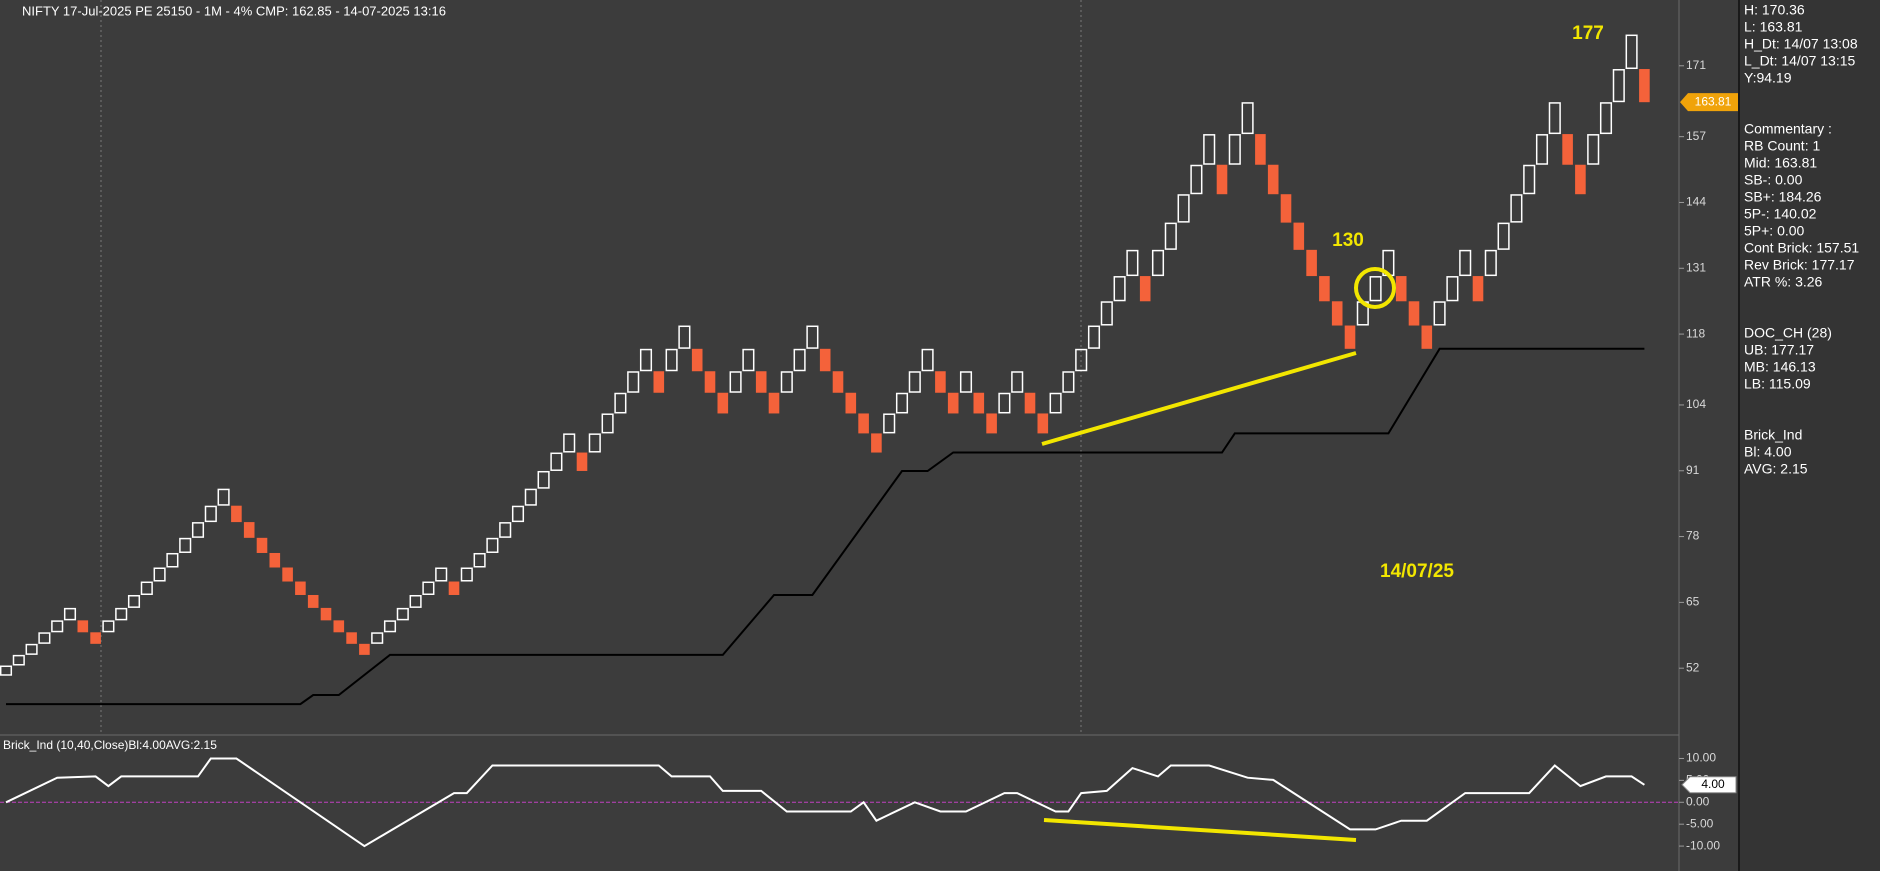 The image size is (1880, 871). What do you see at coordinates (1783, 282) in the screenshot?
I see `info-line: ATR %: 3.26` at bounding box center [1783, 282].